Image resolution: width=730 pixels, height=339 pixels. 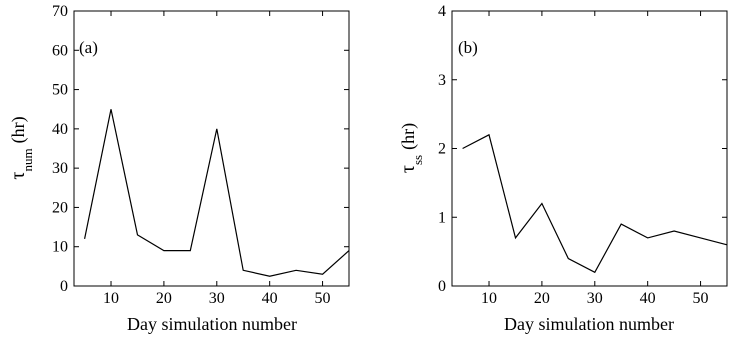 I want to click on y-tick-label: 40, so click(x=60, y=129).